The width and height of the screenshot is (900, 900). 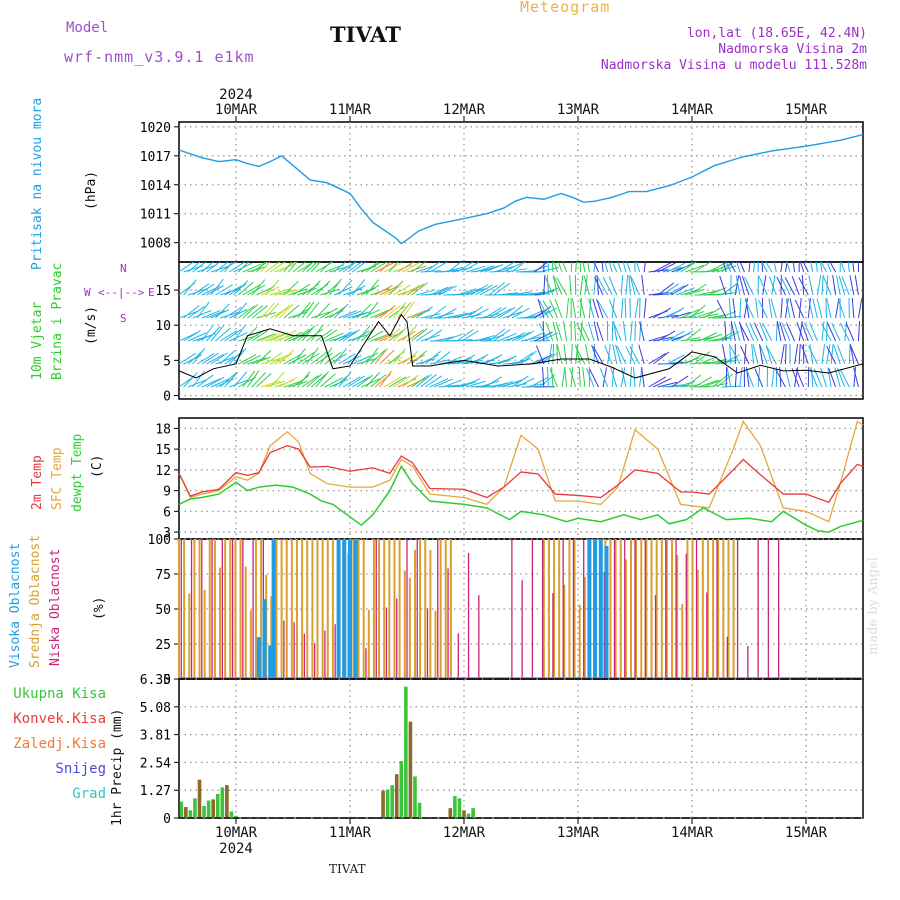 What do you see at coordinates (350, 833) in the screenshot?
I see `bottom-day-label: 11MAR` at bounding box center [350, 833].